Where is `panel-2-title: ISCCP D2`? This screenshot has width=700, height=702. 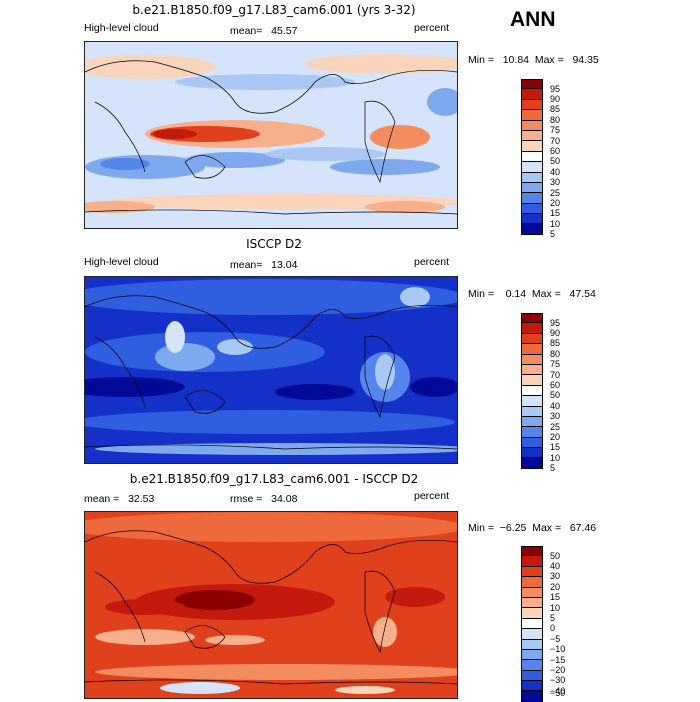
panel-2-title: ISCCP D2 is located at coordinates (274, 244).